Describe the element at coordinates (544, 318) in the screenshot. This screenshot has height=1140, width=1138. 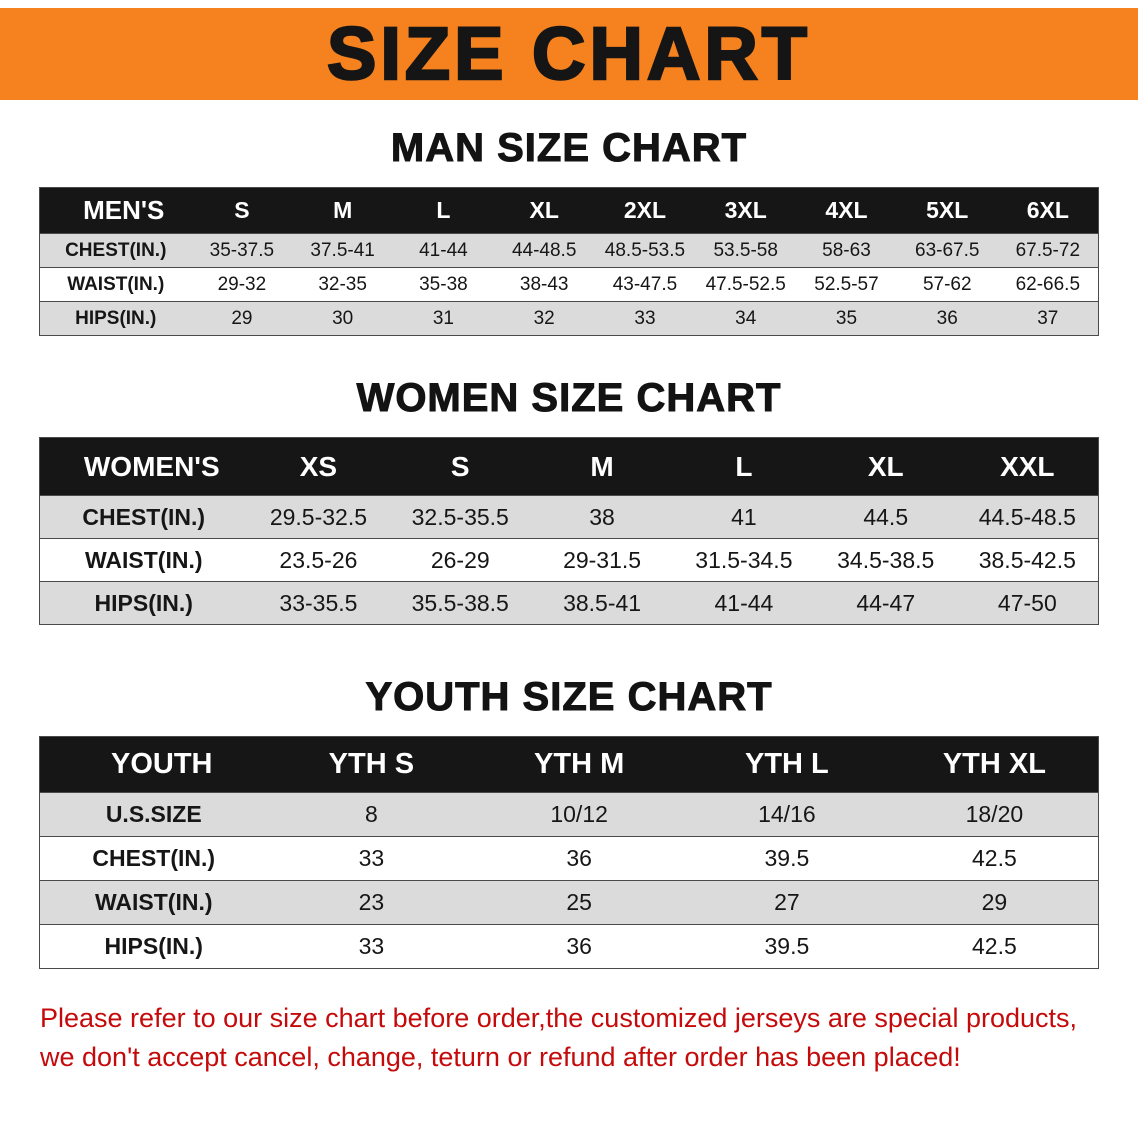
I see `value-cell: 32` at that location.